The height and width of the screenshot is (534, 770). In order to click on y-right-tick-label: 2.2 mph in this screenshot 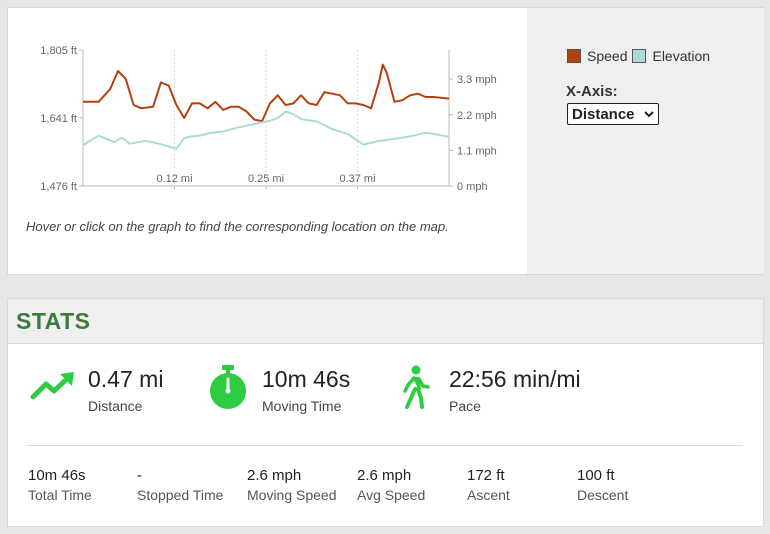, I will do `click(477, 116)`.